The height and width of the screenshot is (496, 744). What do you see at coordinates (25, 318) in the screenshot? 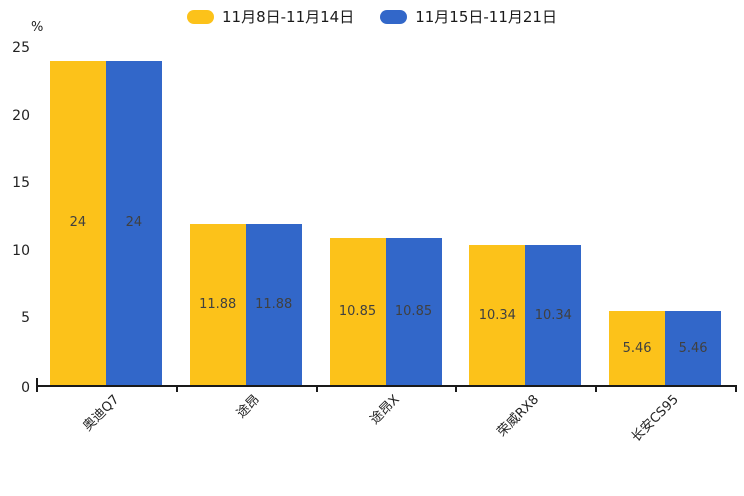
I see `y-axis-tick-label: 5` at bounding box center [25, 318].